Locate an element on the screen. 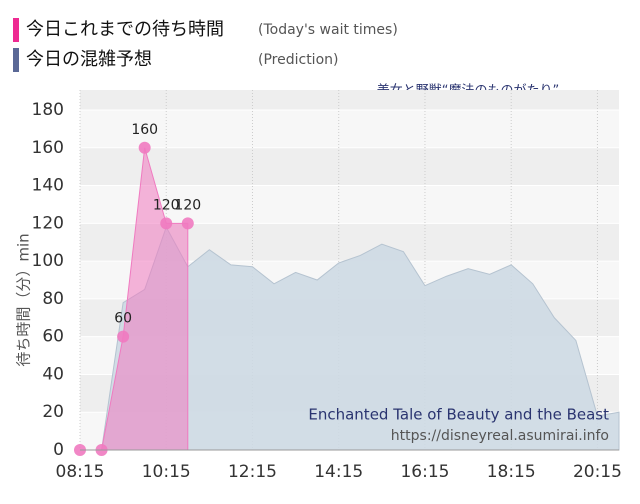 Image resolution: width=640 pixels, height=504 pixels. y-tick-label: 80 is located at coordinates (53, 299).